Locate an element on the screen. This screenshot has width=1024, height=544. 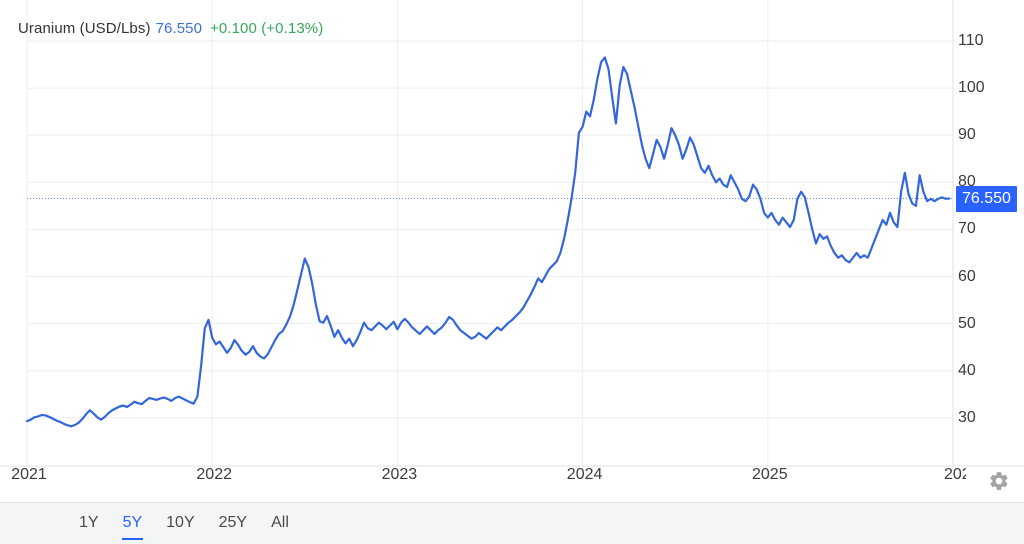
x-tick-label: 202 is located at coordinates (955, 474).